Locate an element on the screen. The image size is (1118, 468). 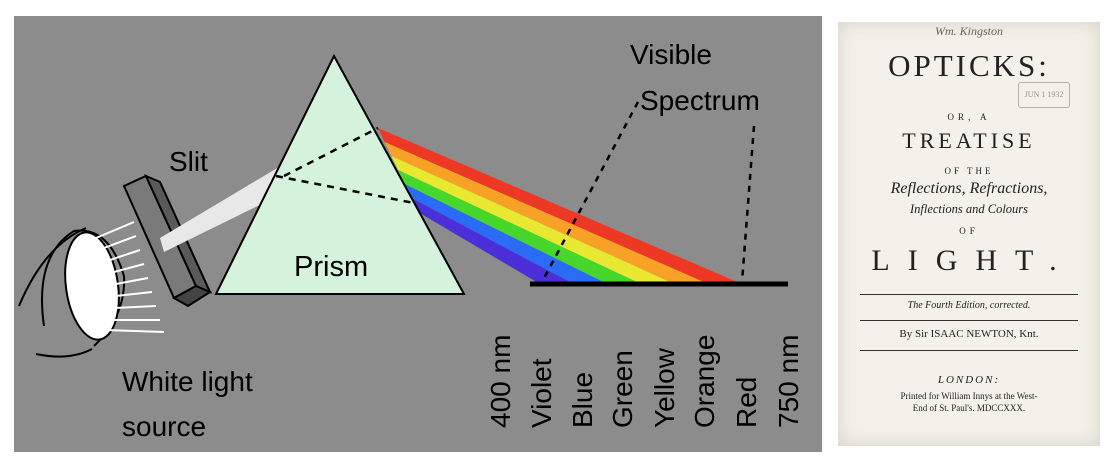
color-label-red: Red is located at coordinates (746, 402).